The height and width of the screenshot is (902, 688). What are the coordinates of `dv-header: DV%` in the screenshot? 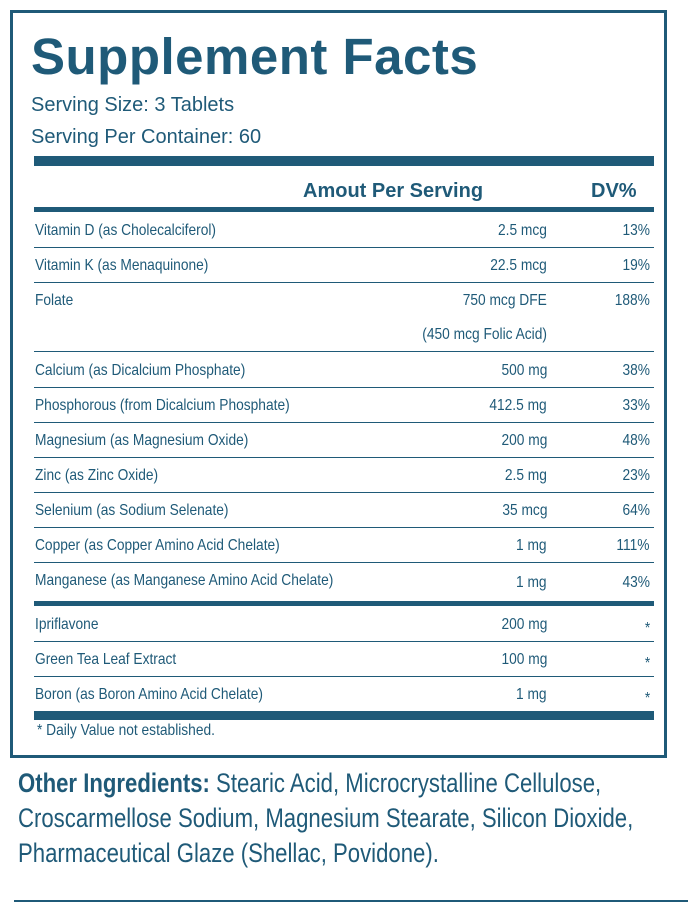 It's located at (614, 191).